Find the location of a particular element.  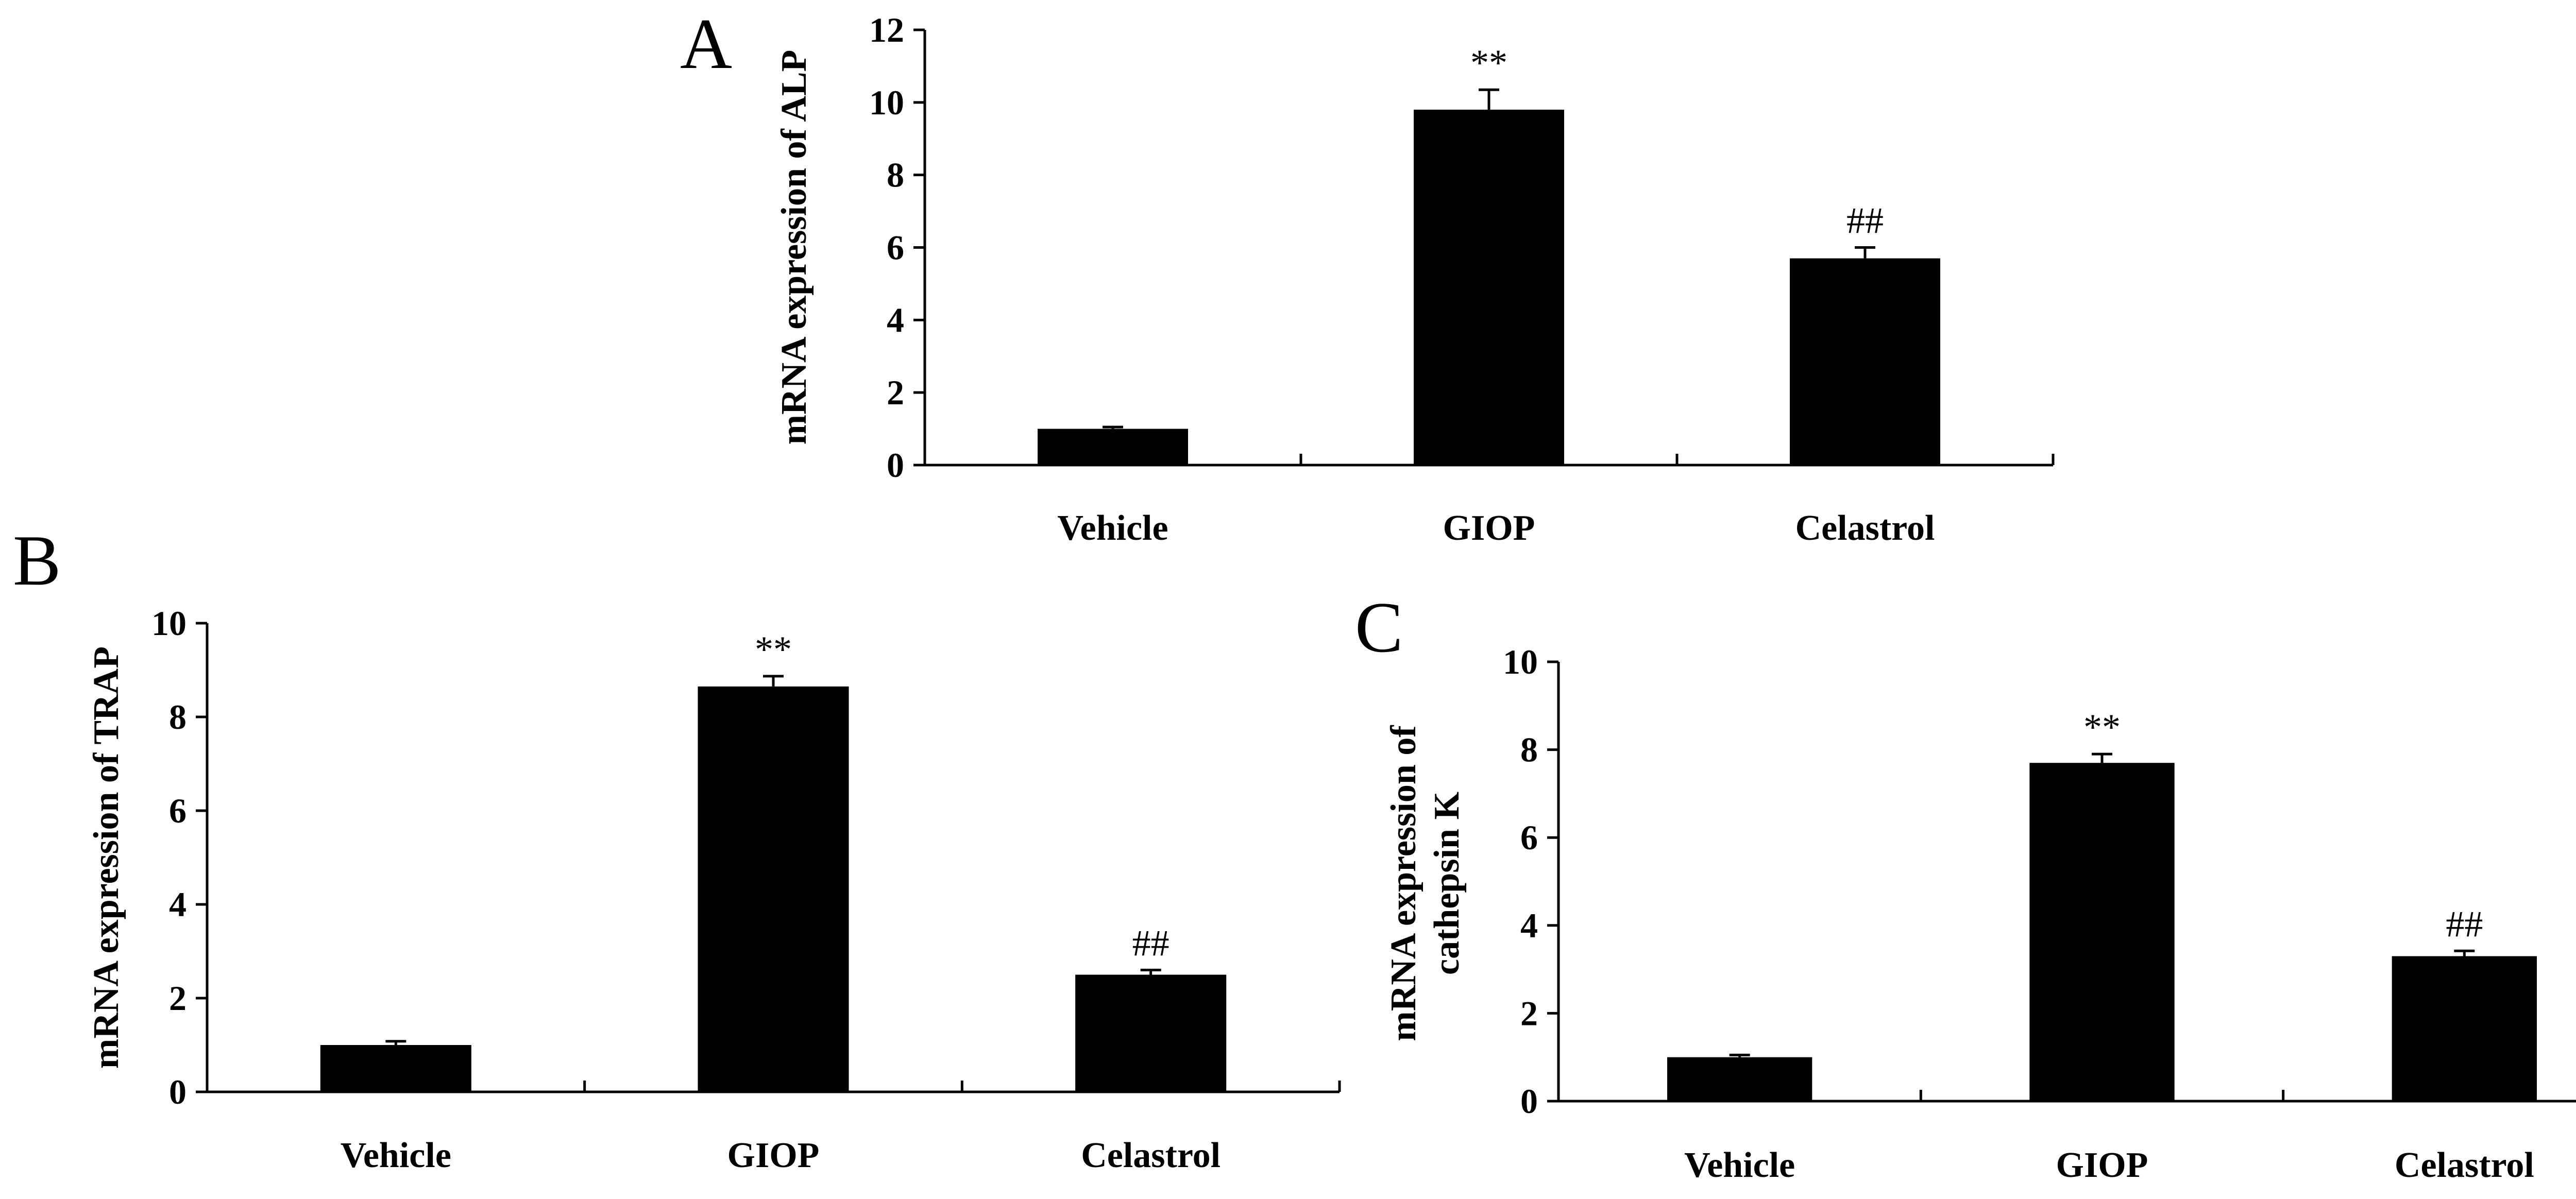

panel-c-bar-celastrol is located at coordinates (2464, 1028).